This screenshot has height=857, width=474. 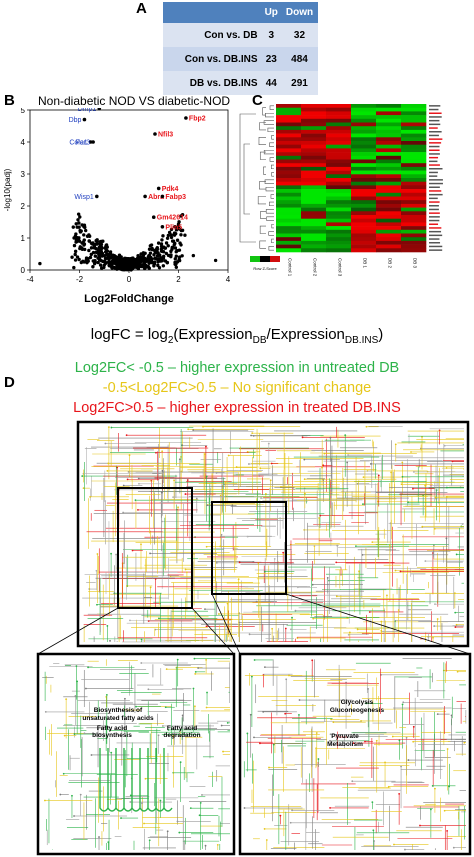 What do you see at coordinates (141, 8) in the screenshot?
I see `panel-a-label: A` at bounding box center [141, 8].